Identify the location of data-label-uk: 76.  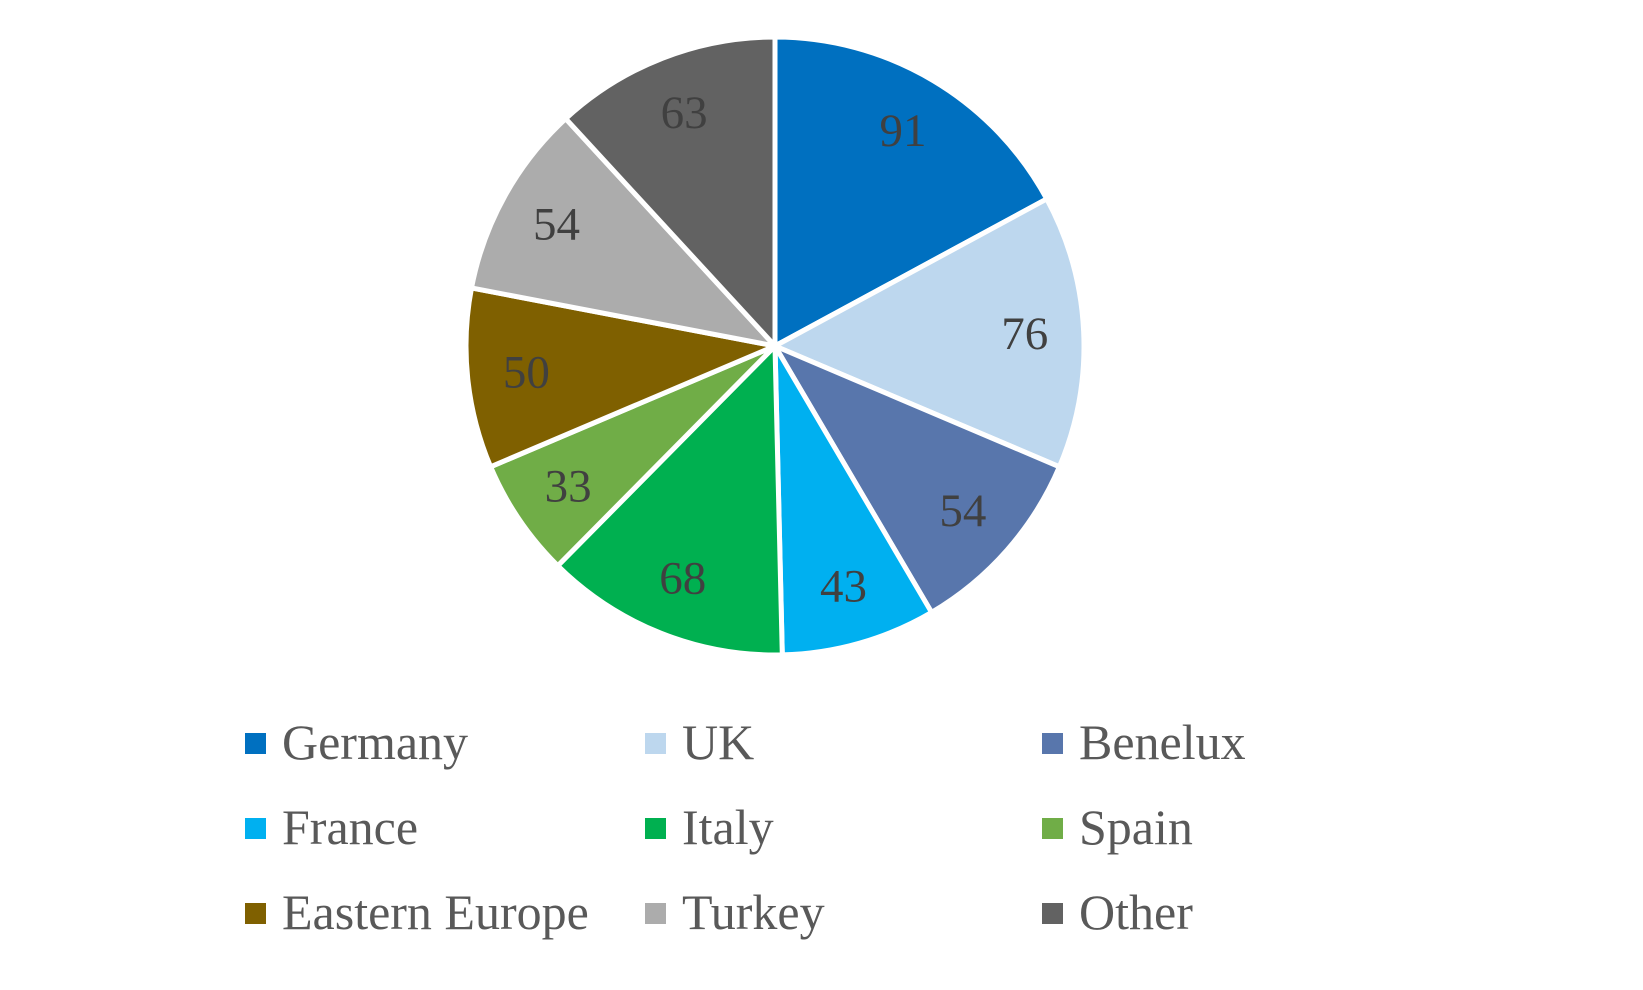
(1024, 334).